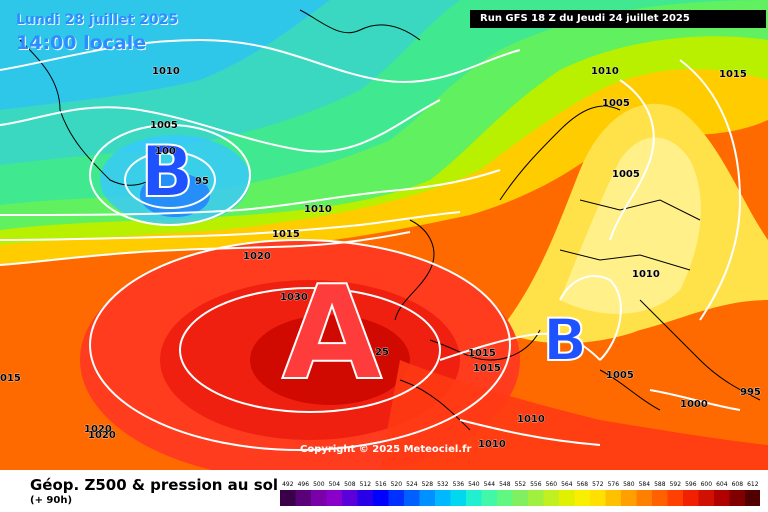  Describe the element at coordinates (165, 151) in the screenshot. I see `isobar-label: 100` at that location.